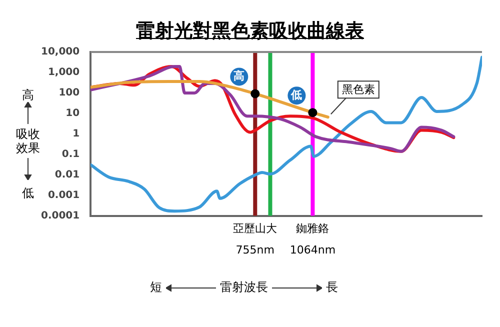  What do you see at coordinates (67, 174) in the screenshot?
I see `y-tick-label: 0.01` at bounding box center [67, 174].